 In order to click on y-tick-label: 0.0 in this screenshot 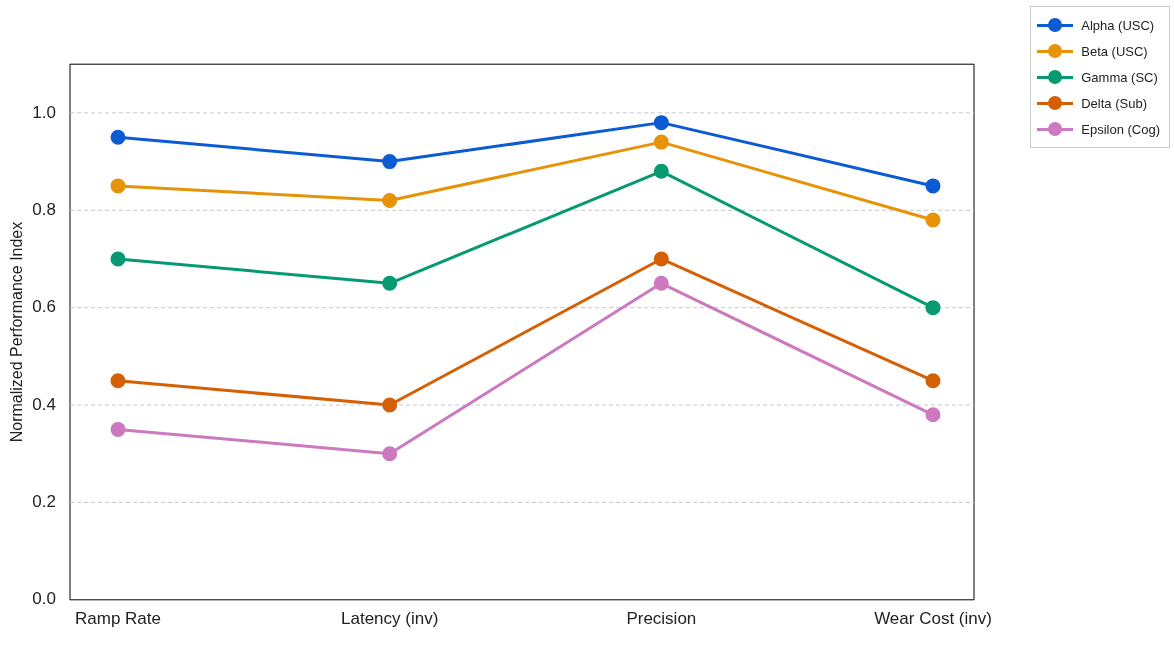, I will do `click(44, 599)`.